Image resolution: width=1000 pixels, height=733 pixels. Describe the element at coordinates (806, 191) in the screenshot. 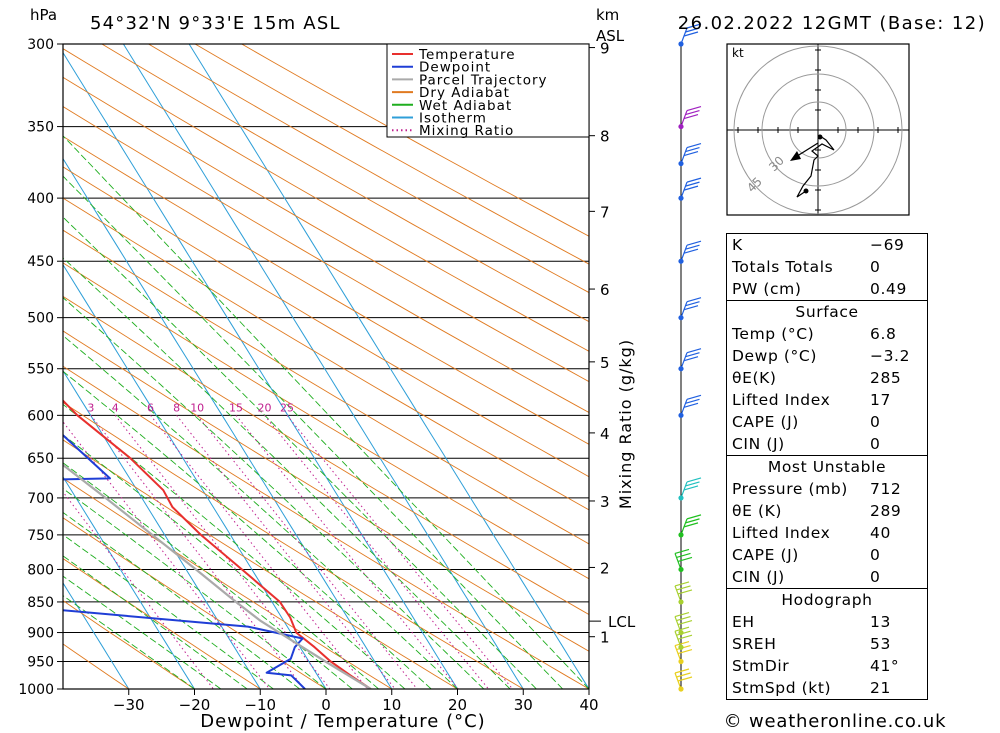

I see `hodograph-start-dot` at that location.